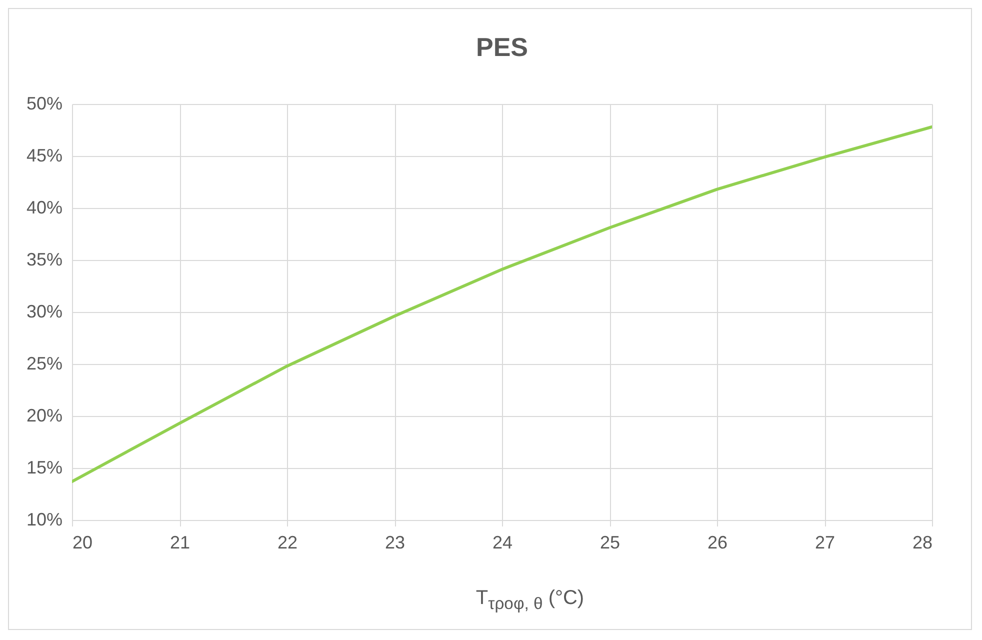 This screenshot has height=640, width=982. I want to click on y-tick-label: 35%, so click(44, 260).